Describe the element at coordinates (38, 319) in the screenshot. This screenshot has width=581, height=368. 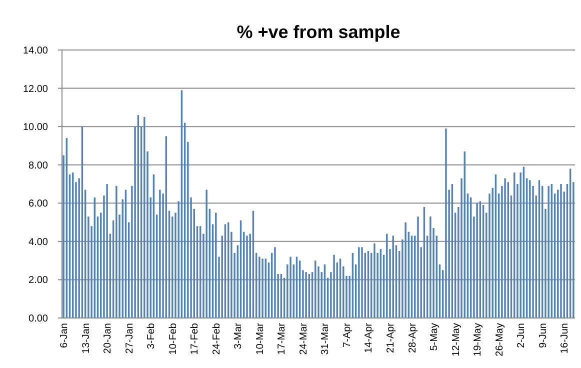
I see `y-tick-label: 0.00` at that location.